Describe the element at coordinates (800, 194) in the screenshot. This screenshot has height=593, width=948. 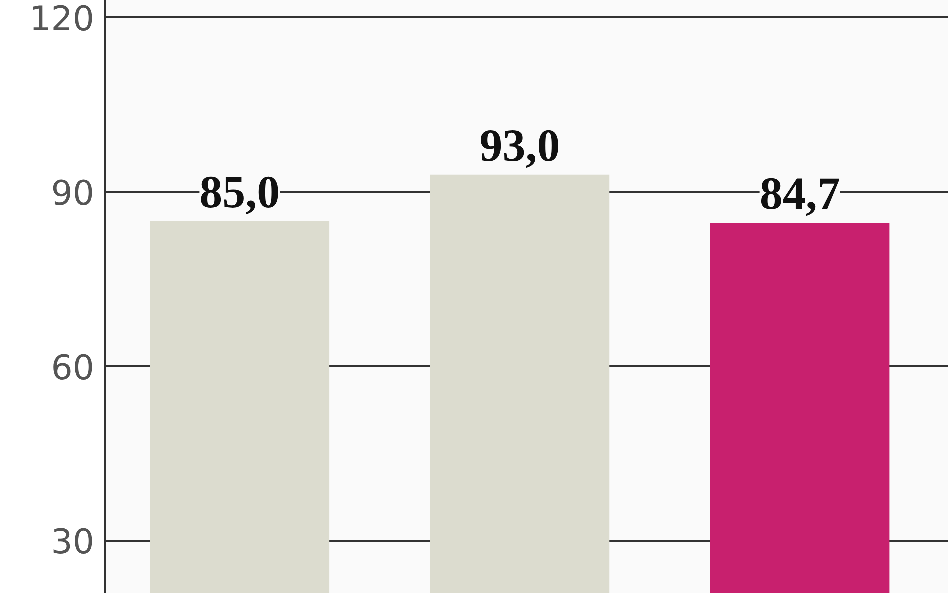
I see `data-label: 84,7` at that location.